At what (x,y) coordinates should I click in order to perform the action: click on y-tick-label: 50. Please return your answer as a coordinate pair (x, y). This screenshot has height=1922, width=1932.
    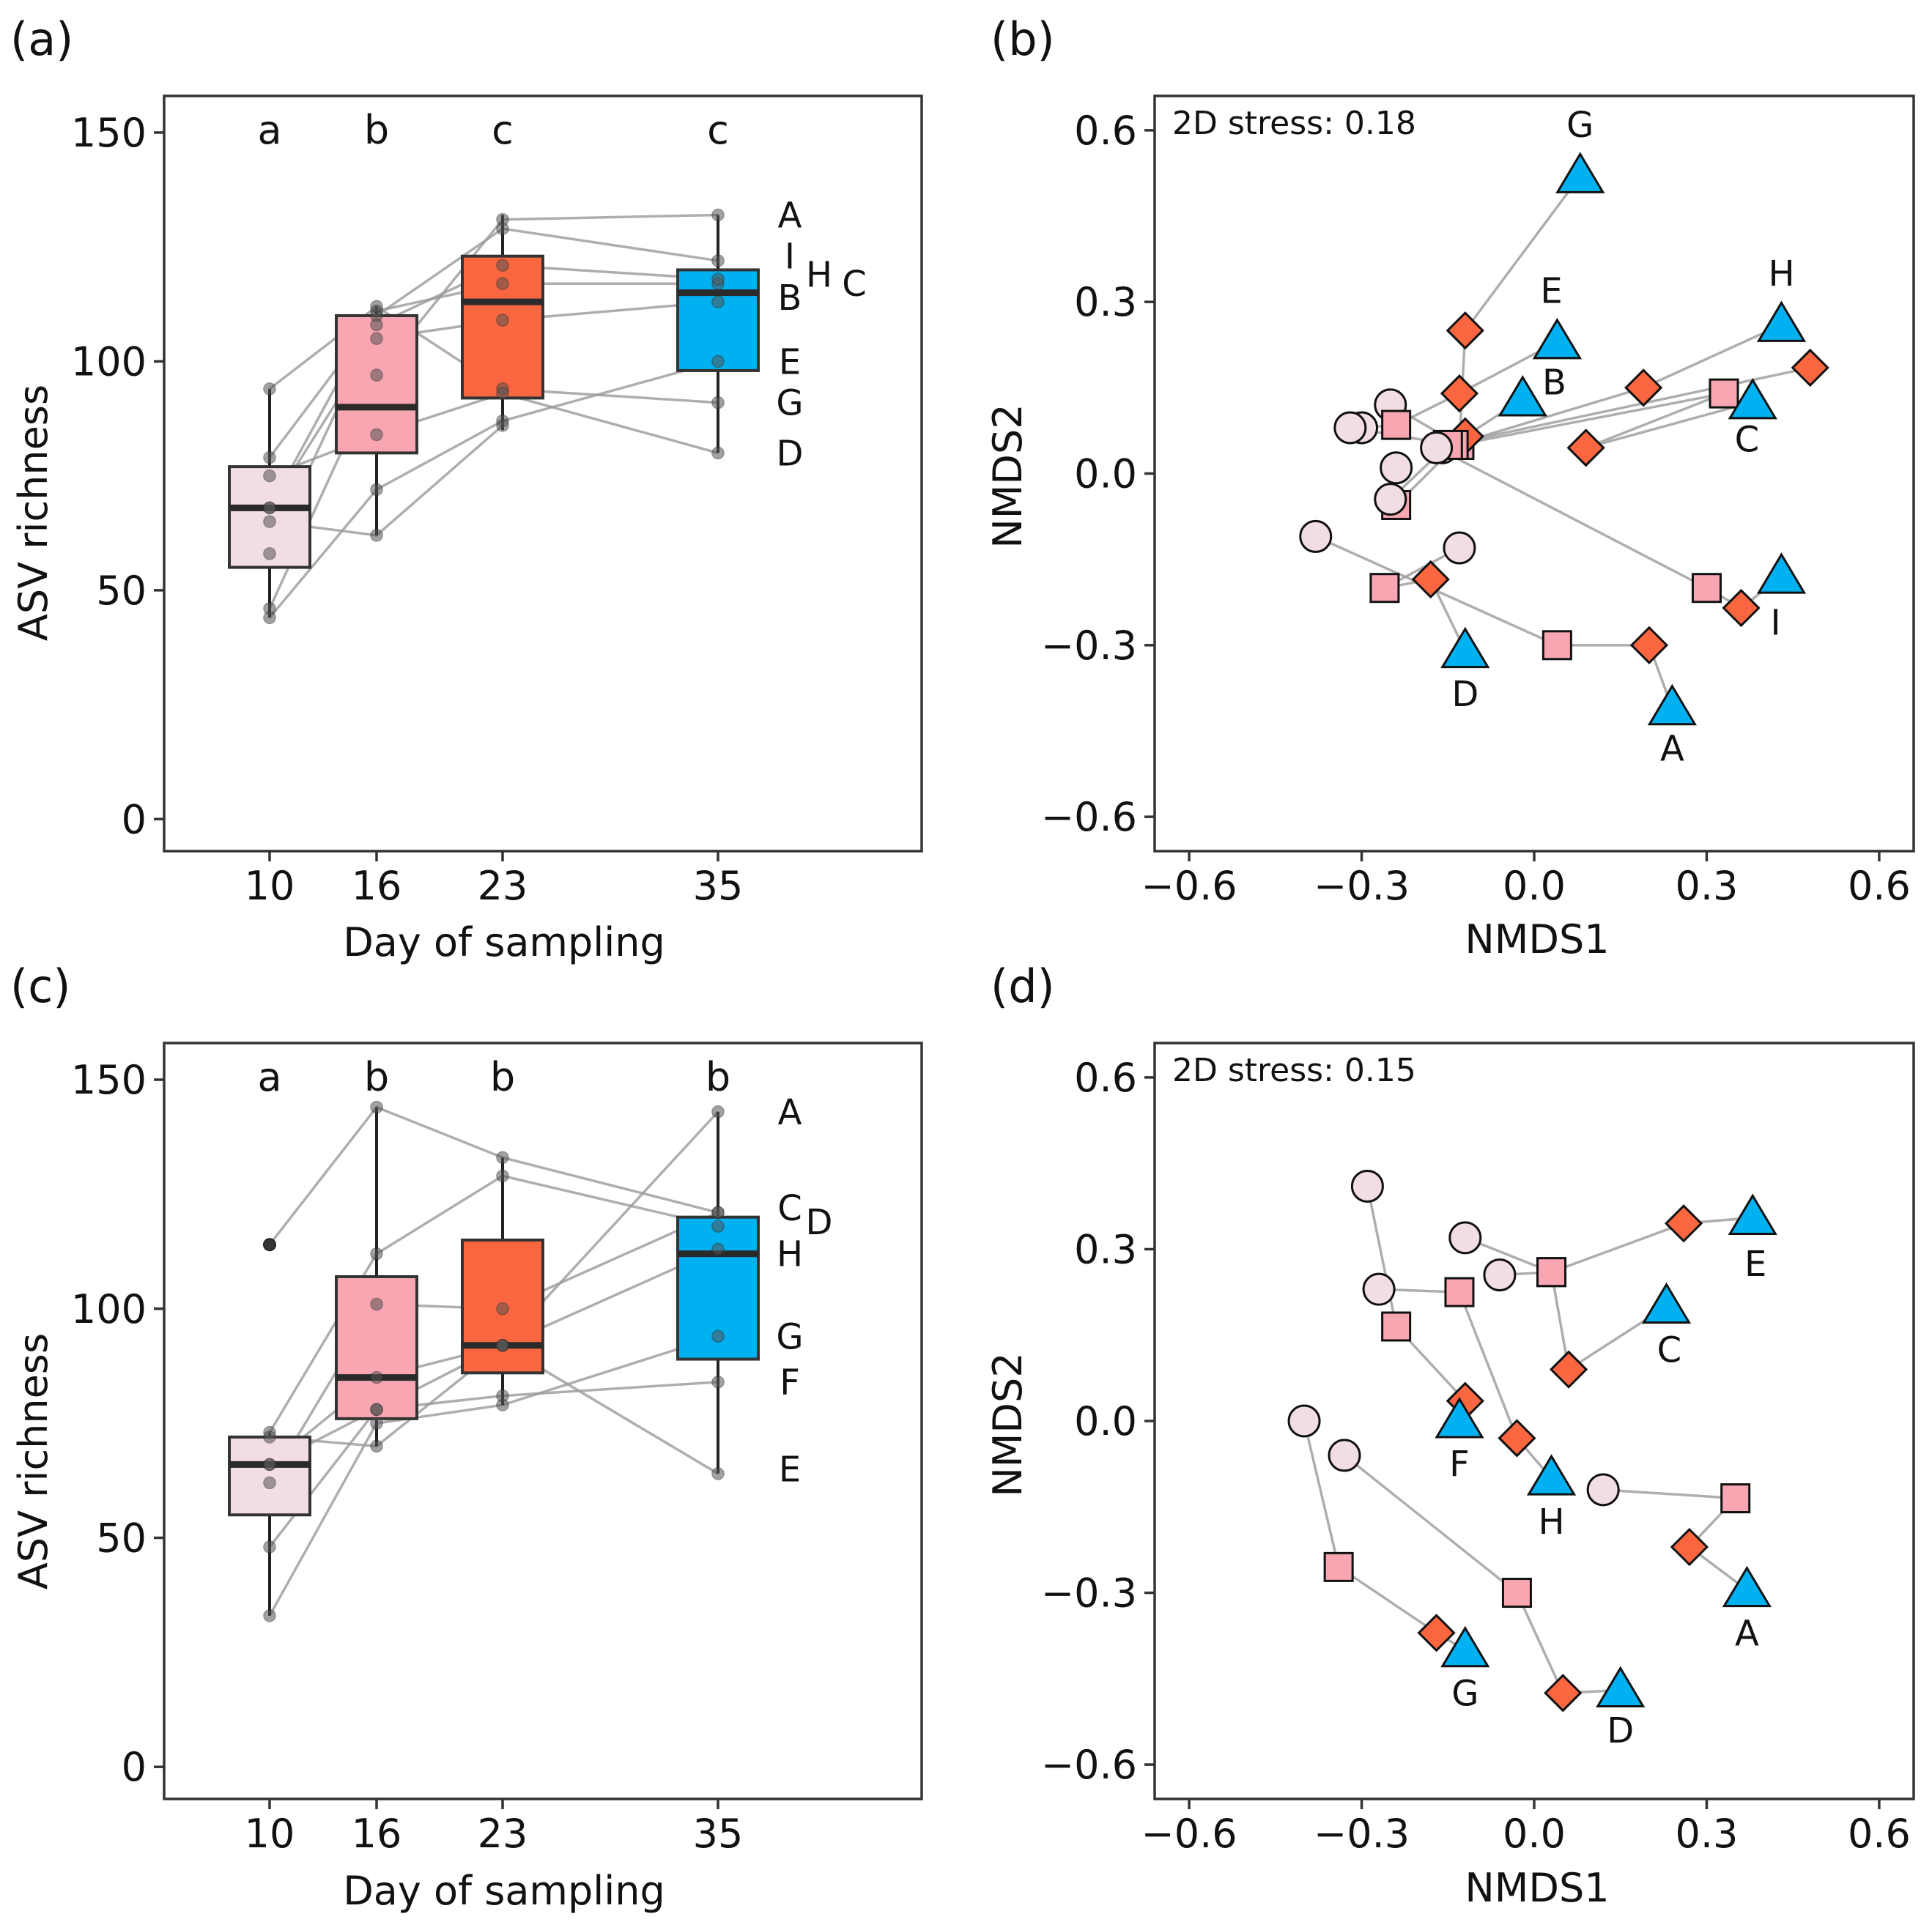
    Looking at the image, I should click on (121, 1538).